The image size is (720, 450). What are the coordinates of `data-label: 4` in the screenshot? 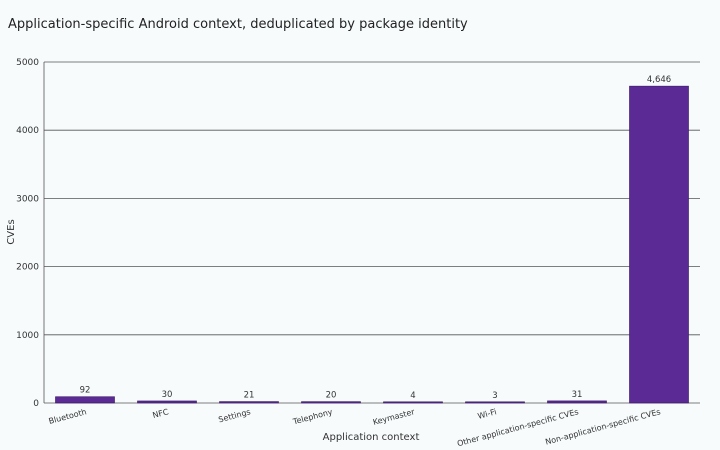 It's located at (412, 396).